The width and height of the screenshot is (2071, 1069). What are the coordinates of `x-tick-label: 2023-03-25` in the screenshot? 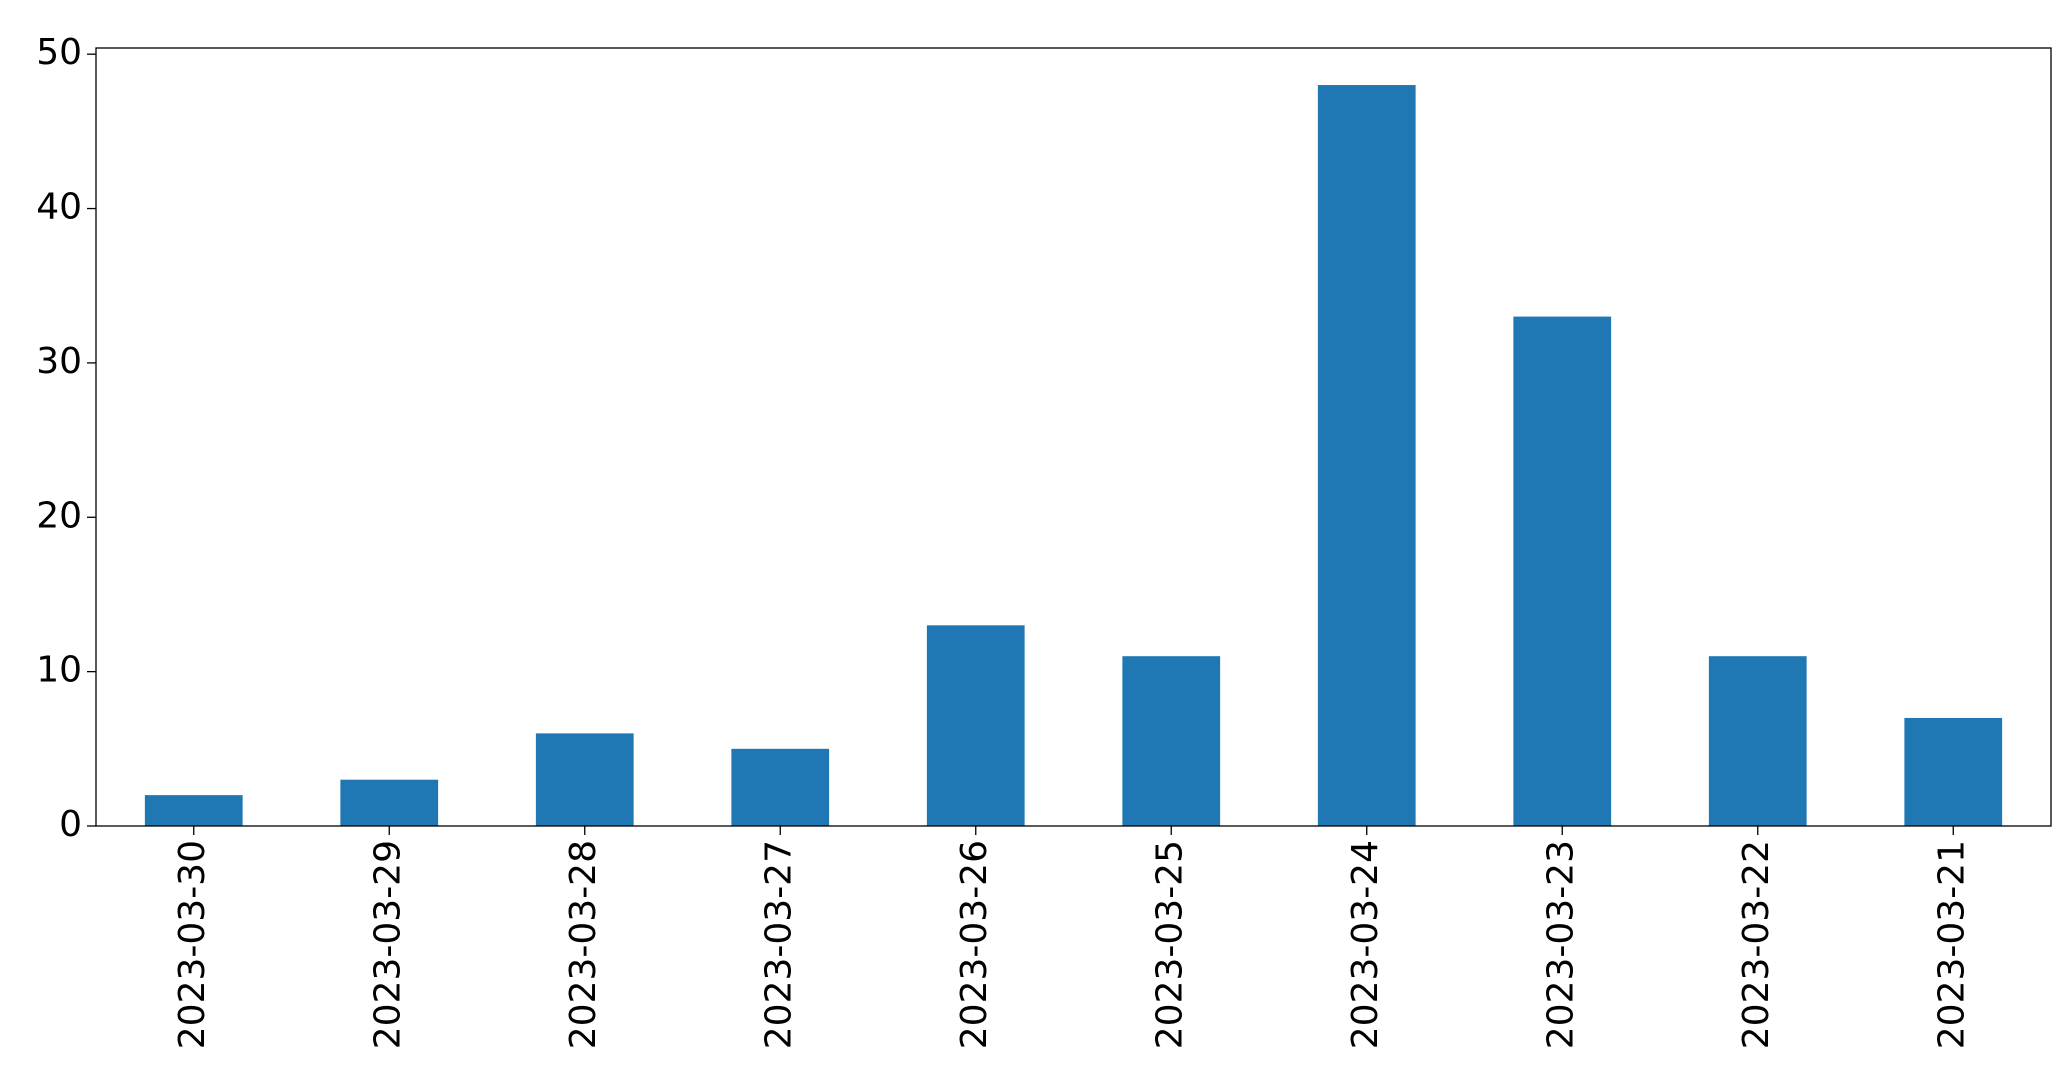 It's located at (1169, 944).